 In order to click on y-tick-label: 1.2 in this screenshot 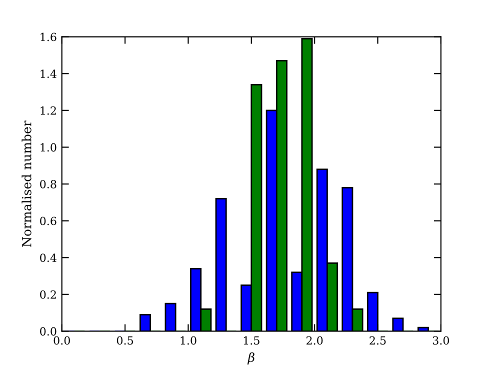, I will do `click(48, 110)`.